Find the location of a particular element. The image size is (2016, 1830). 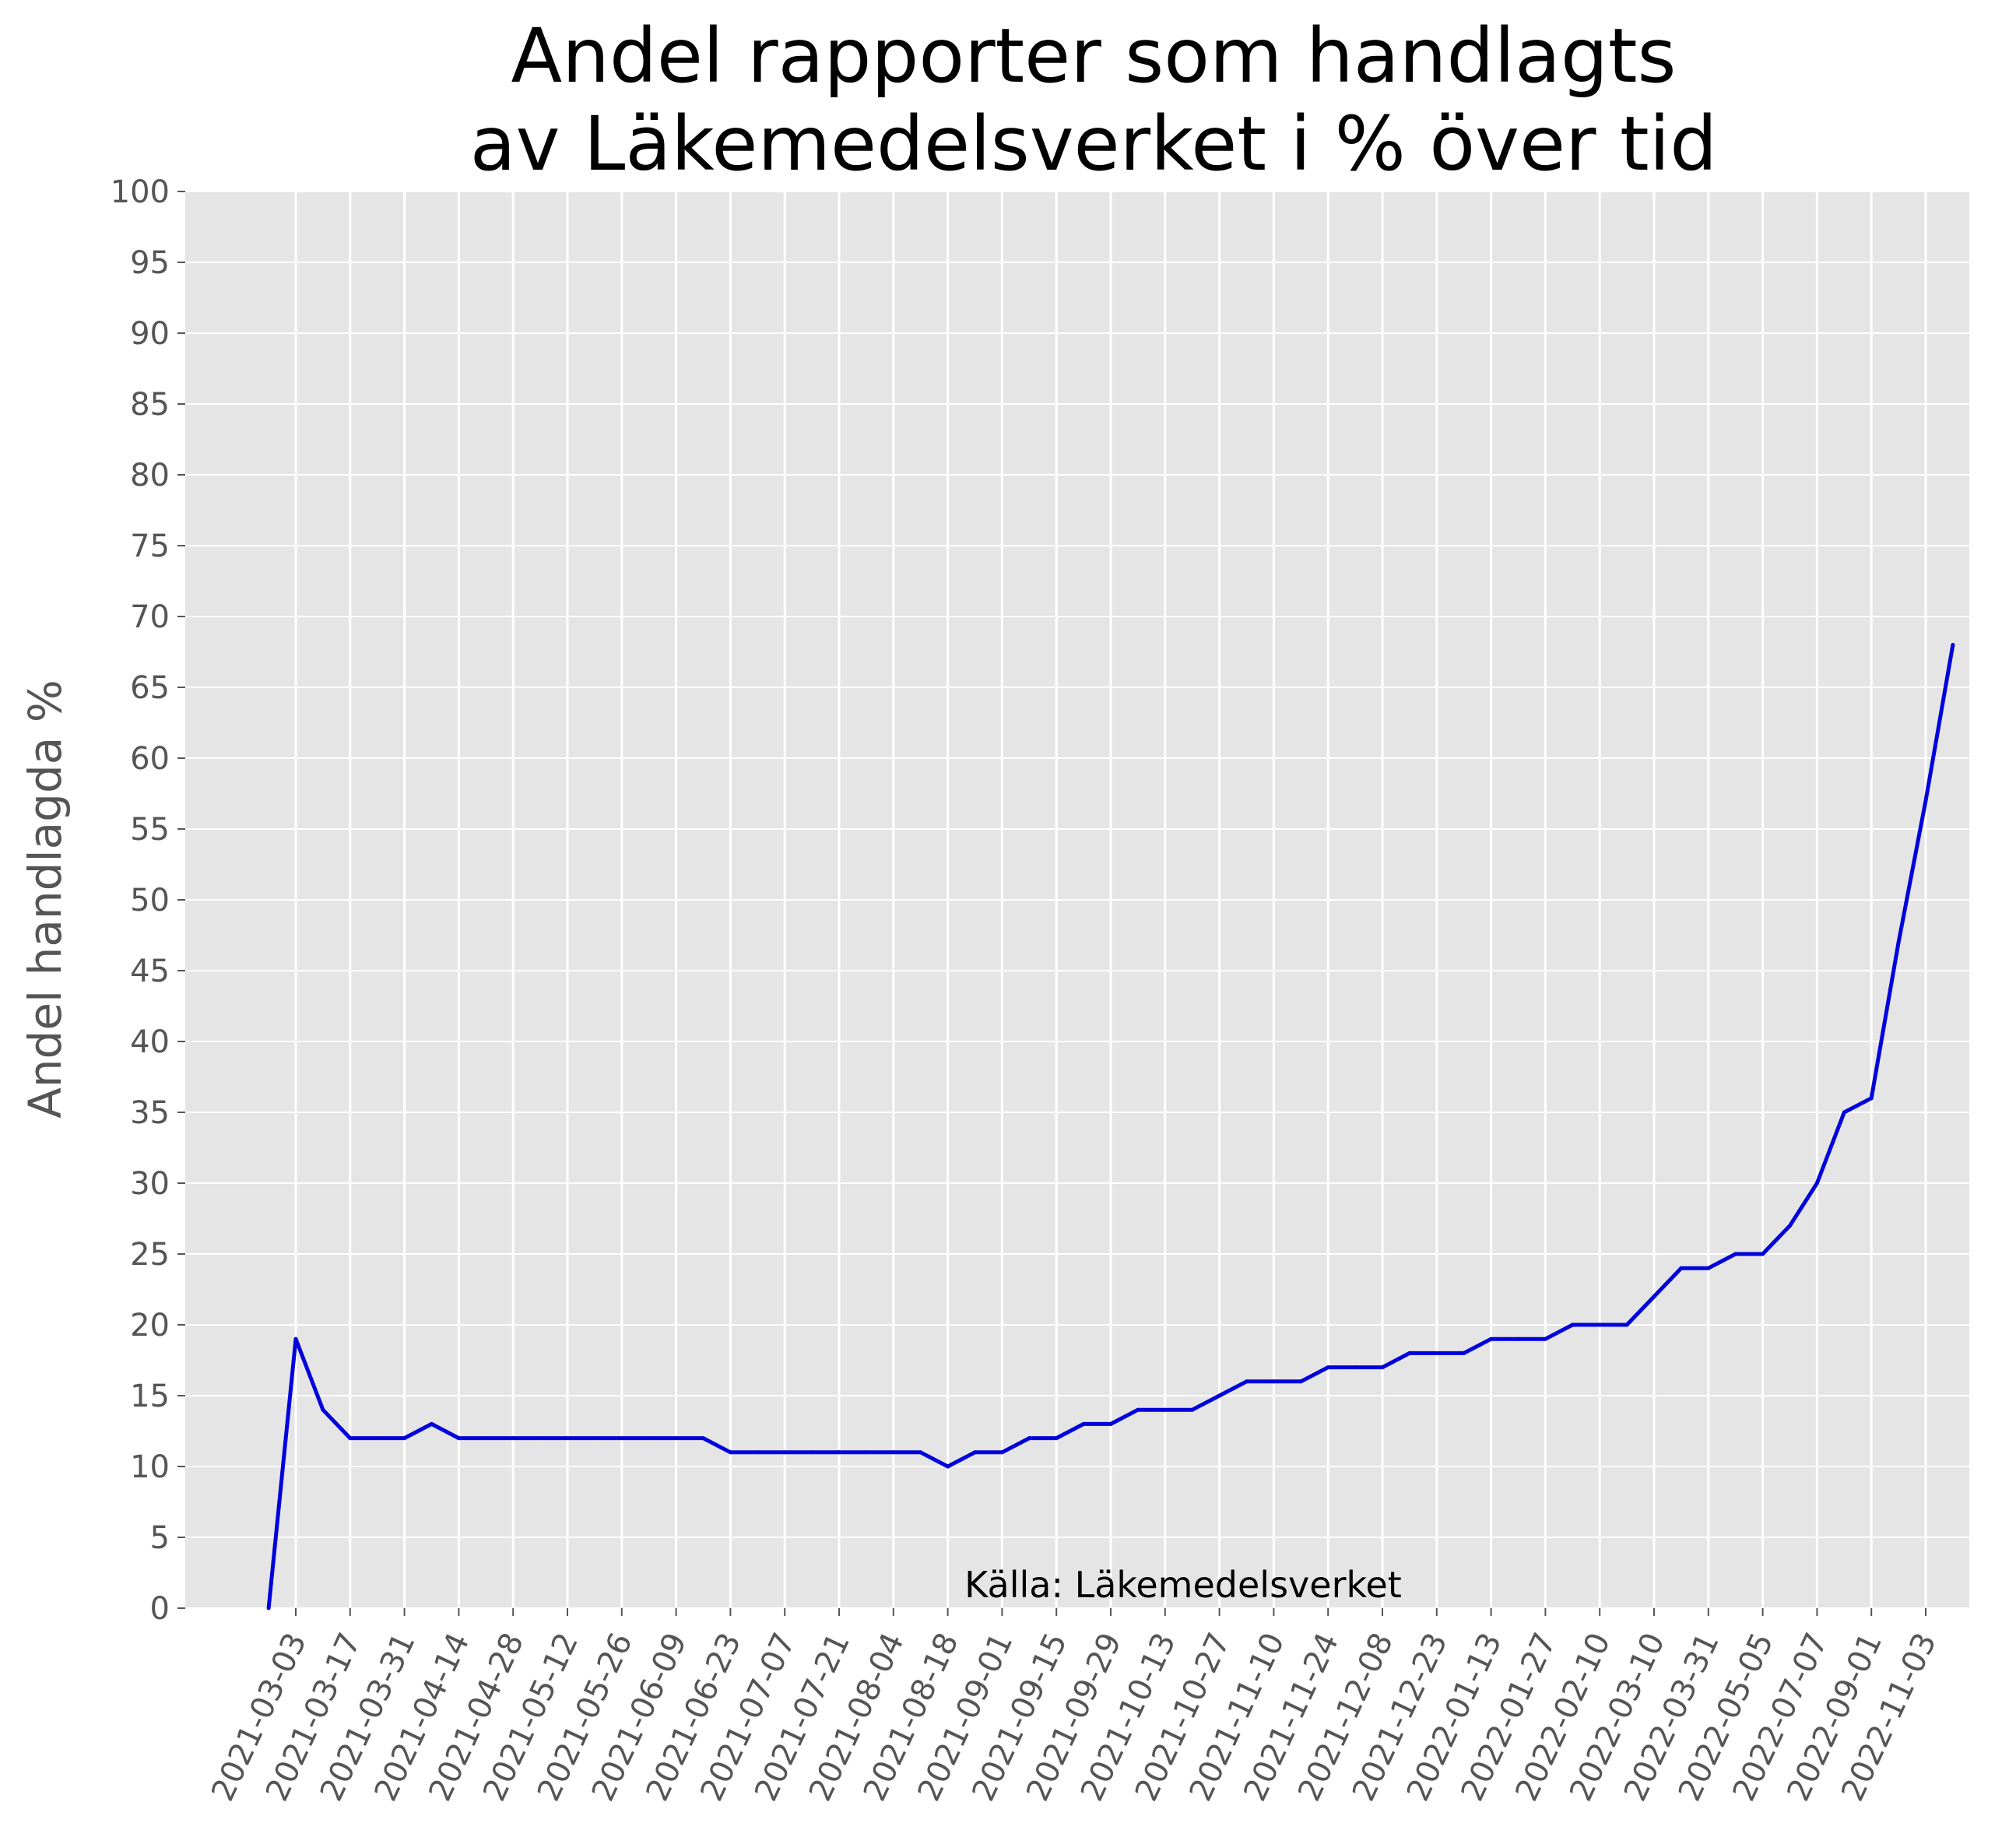

y-tick-label: 65 is located at coordinates (150, 688).